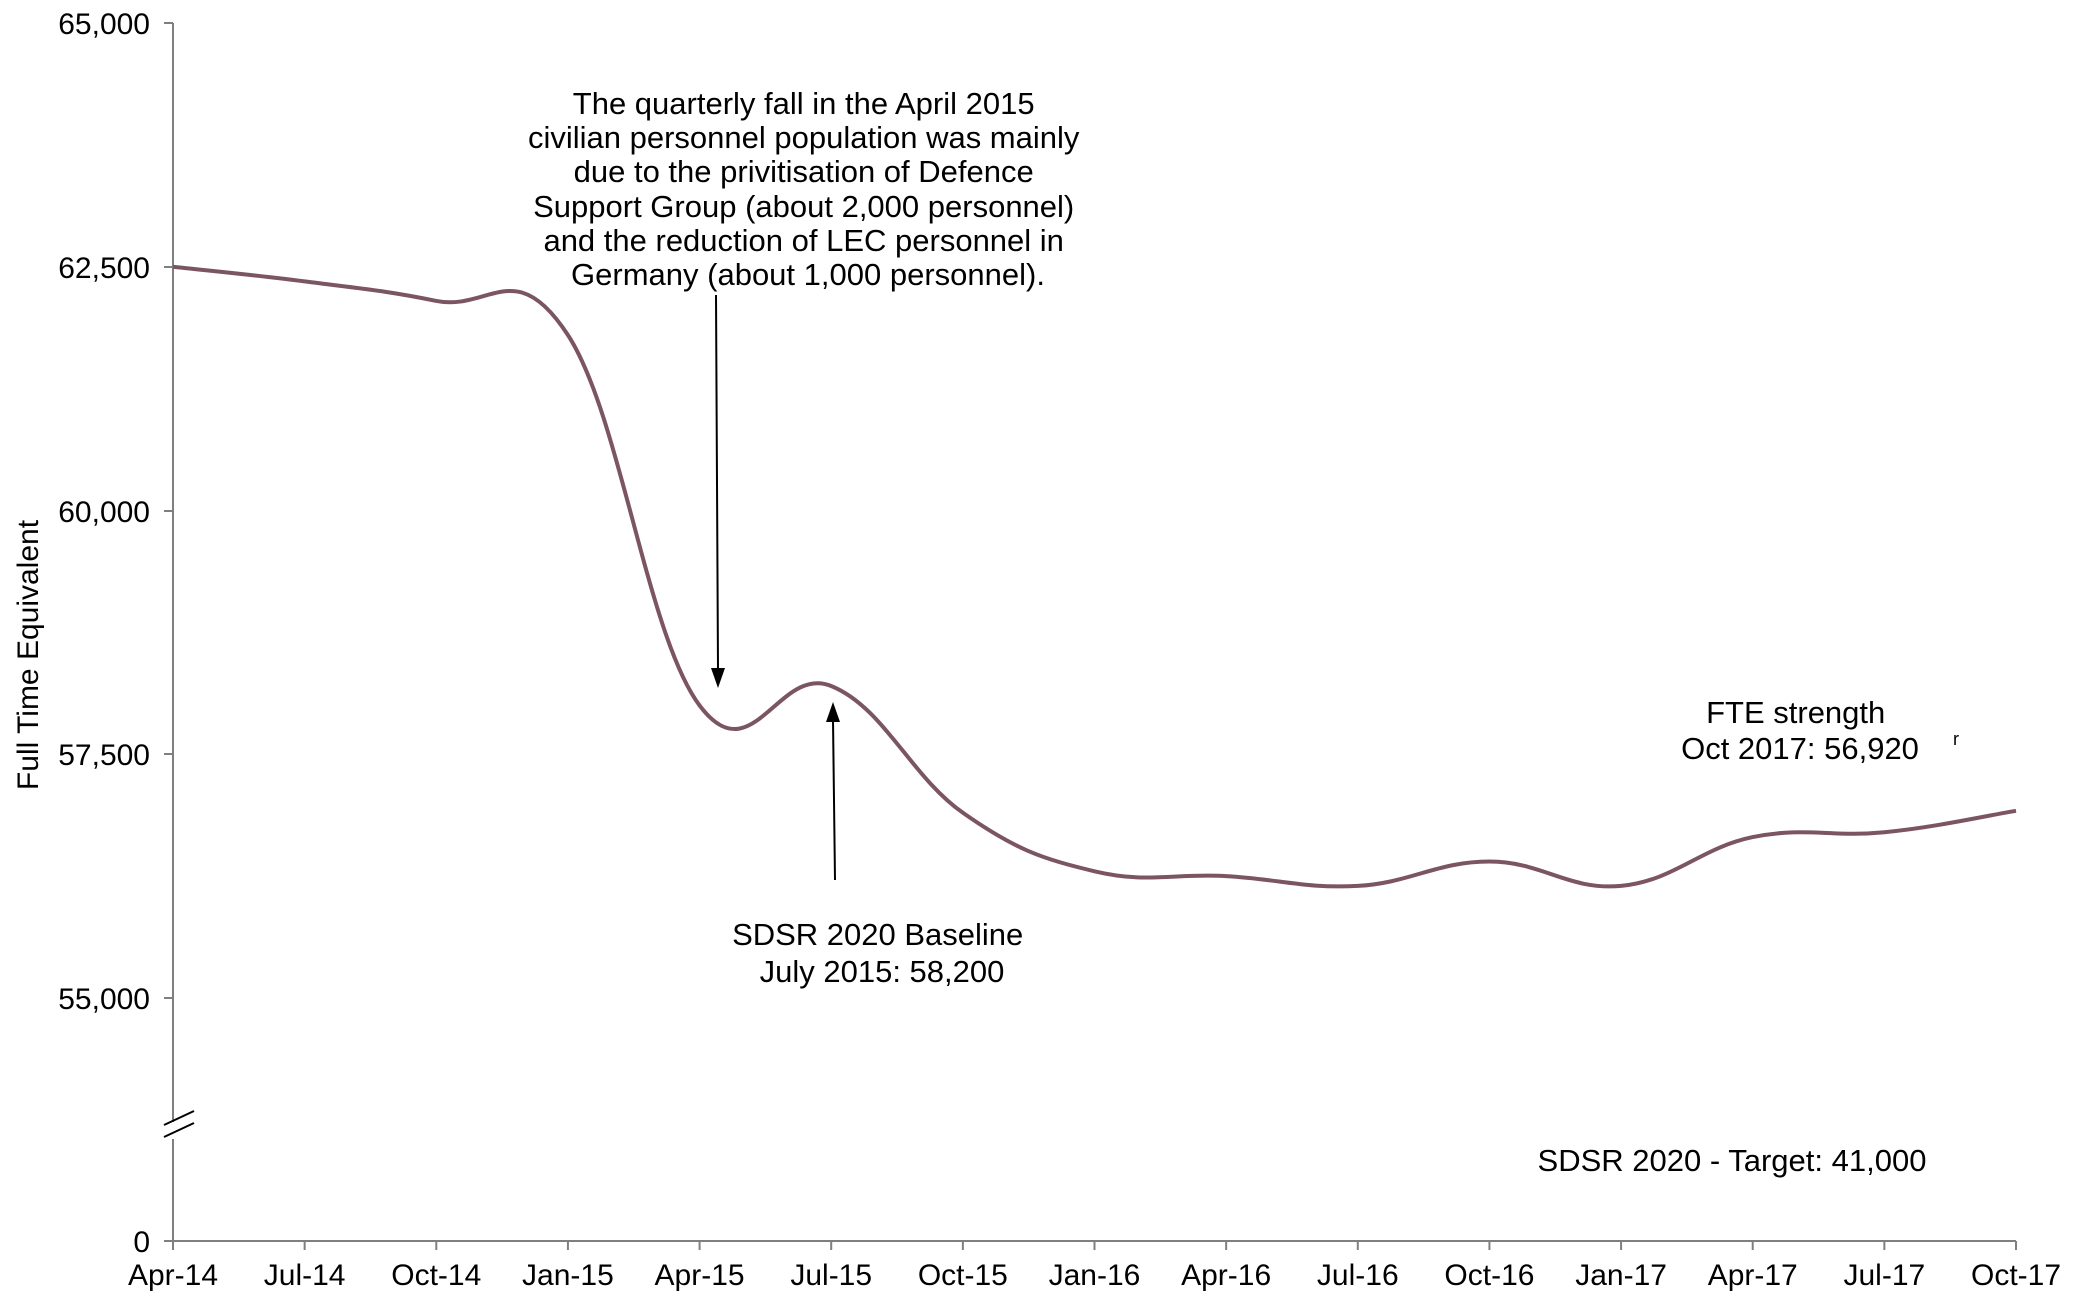  Describe the element at coordinates (115, 633) in the screenshot. I see `y-ticks: 0 55,000 57,500 60,000 62,500 65,000` at that location.